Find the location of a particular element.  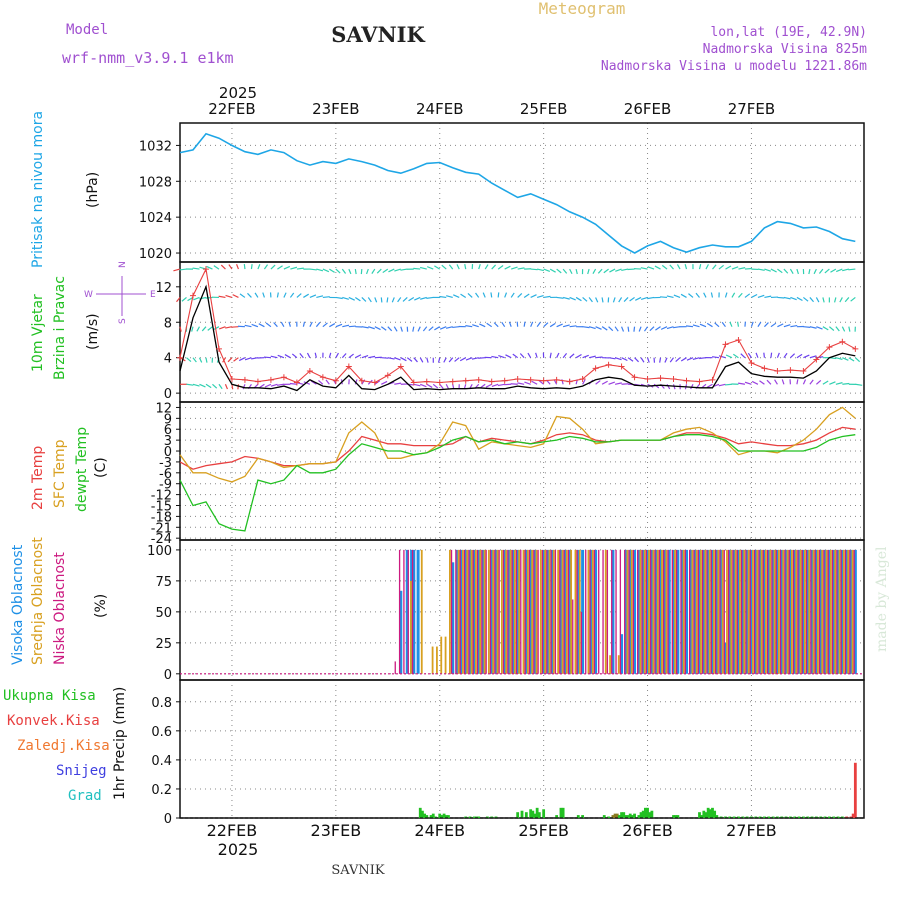

compass-w: W is located at coordinates (88, 295).